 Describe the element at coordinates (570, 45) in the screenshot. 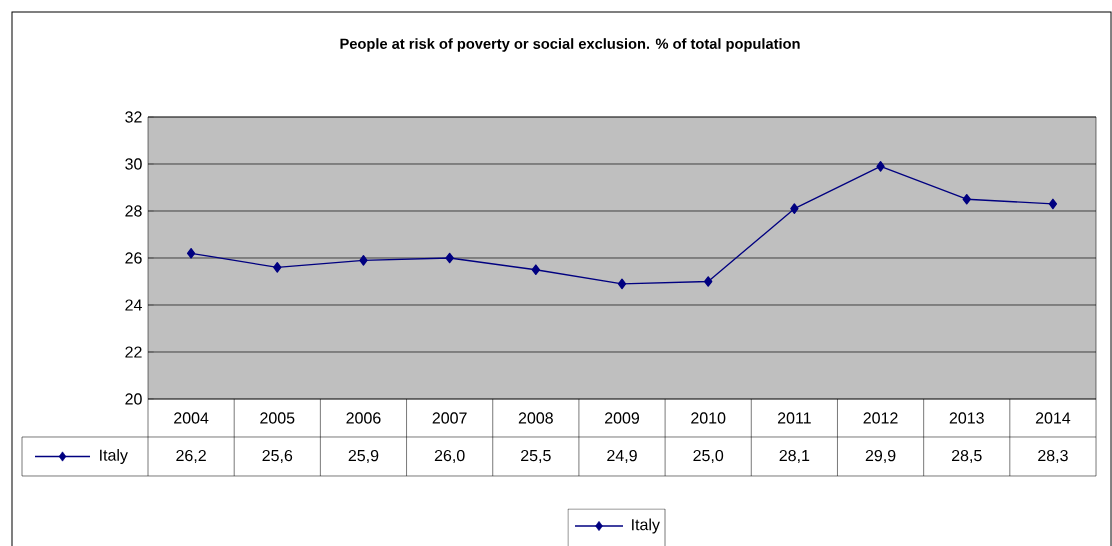

I see `chart-title: People at risk of poverty or social exclusion. % of total population` at that location.